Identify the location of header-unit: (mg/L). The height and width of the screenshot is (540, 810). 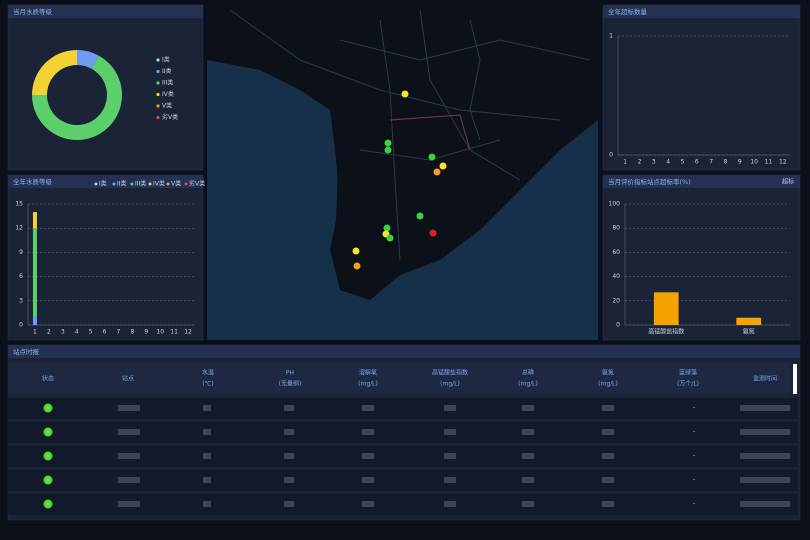
(450, 384).